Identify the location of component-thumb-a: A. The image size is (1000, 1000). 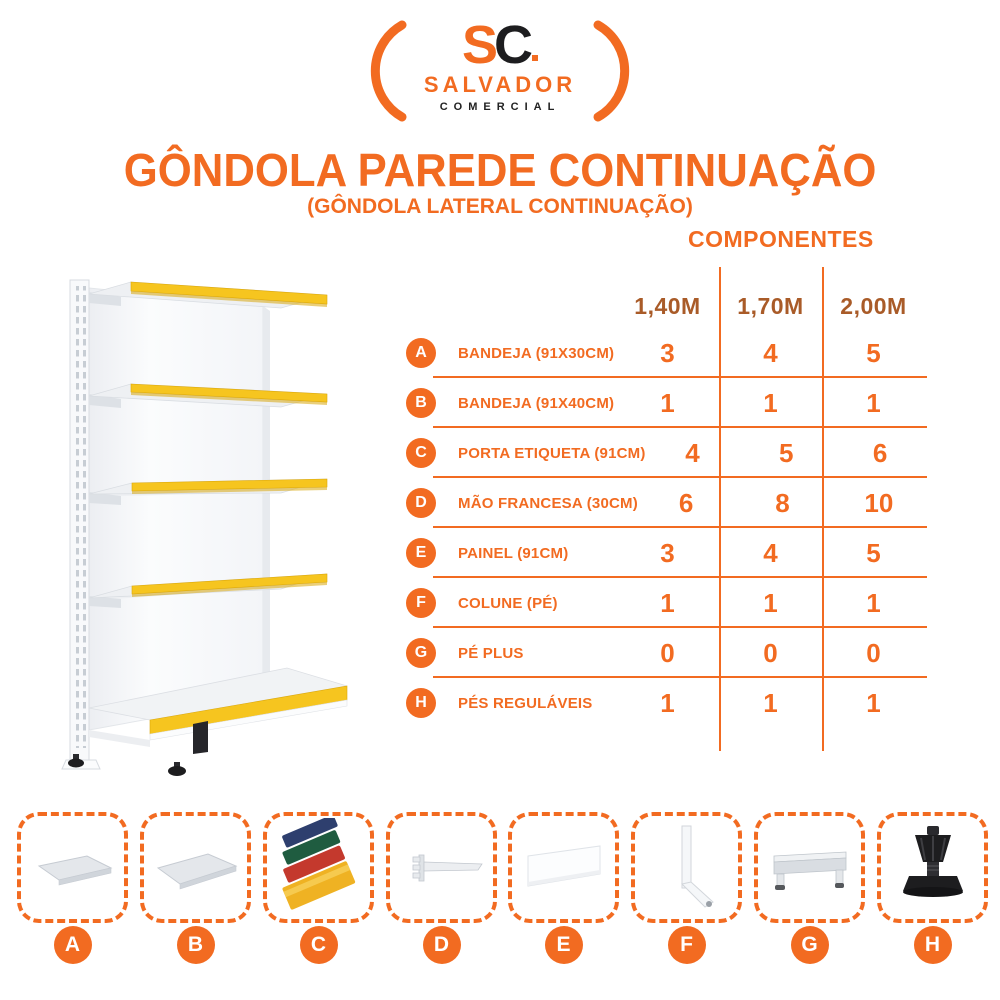
(72, 888).